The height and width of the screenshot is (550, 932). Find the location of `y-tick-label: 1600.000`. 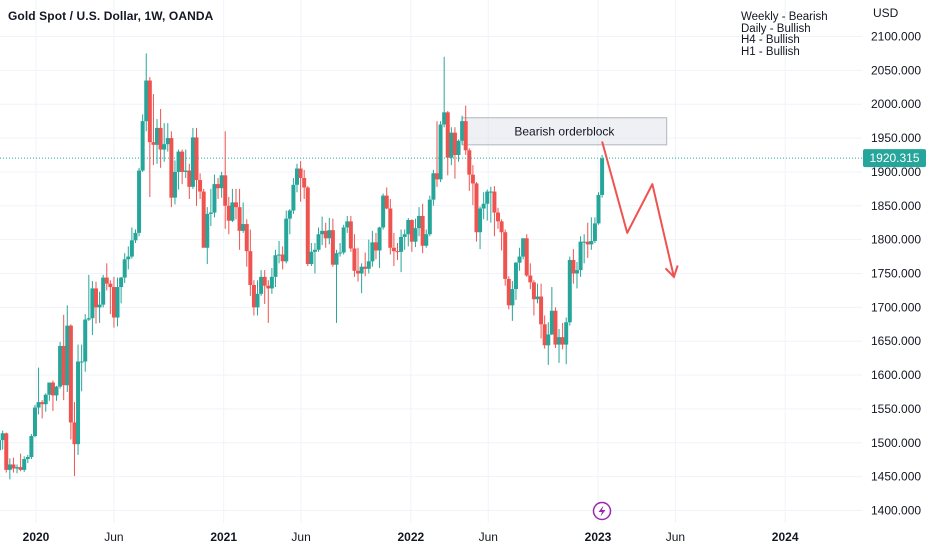

y-tick-label: 1600.000 is located at coordinates (896, 375).